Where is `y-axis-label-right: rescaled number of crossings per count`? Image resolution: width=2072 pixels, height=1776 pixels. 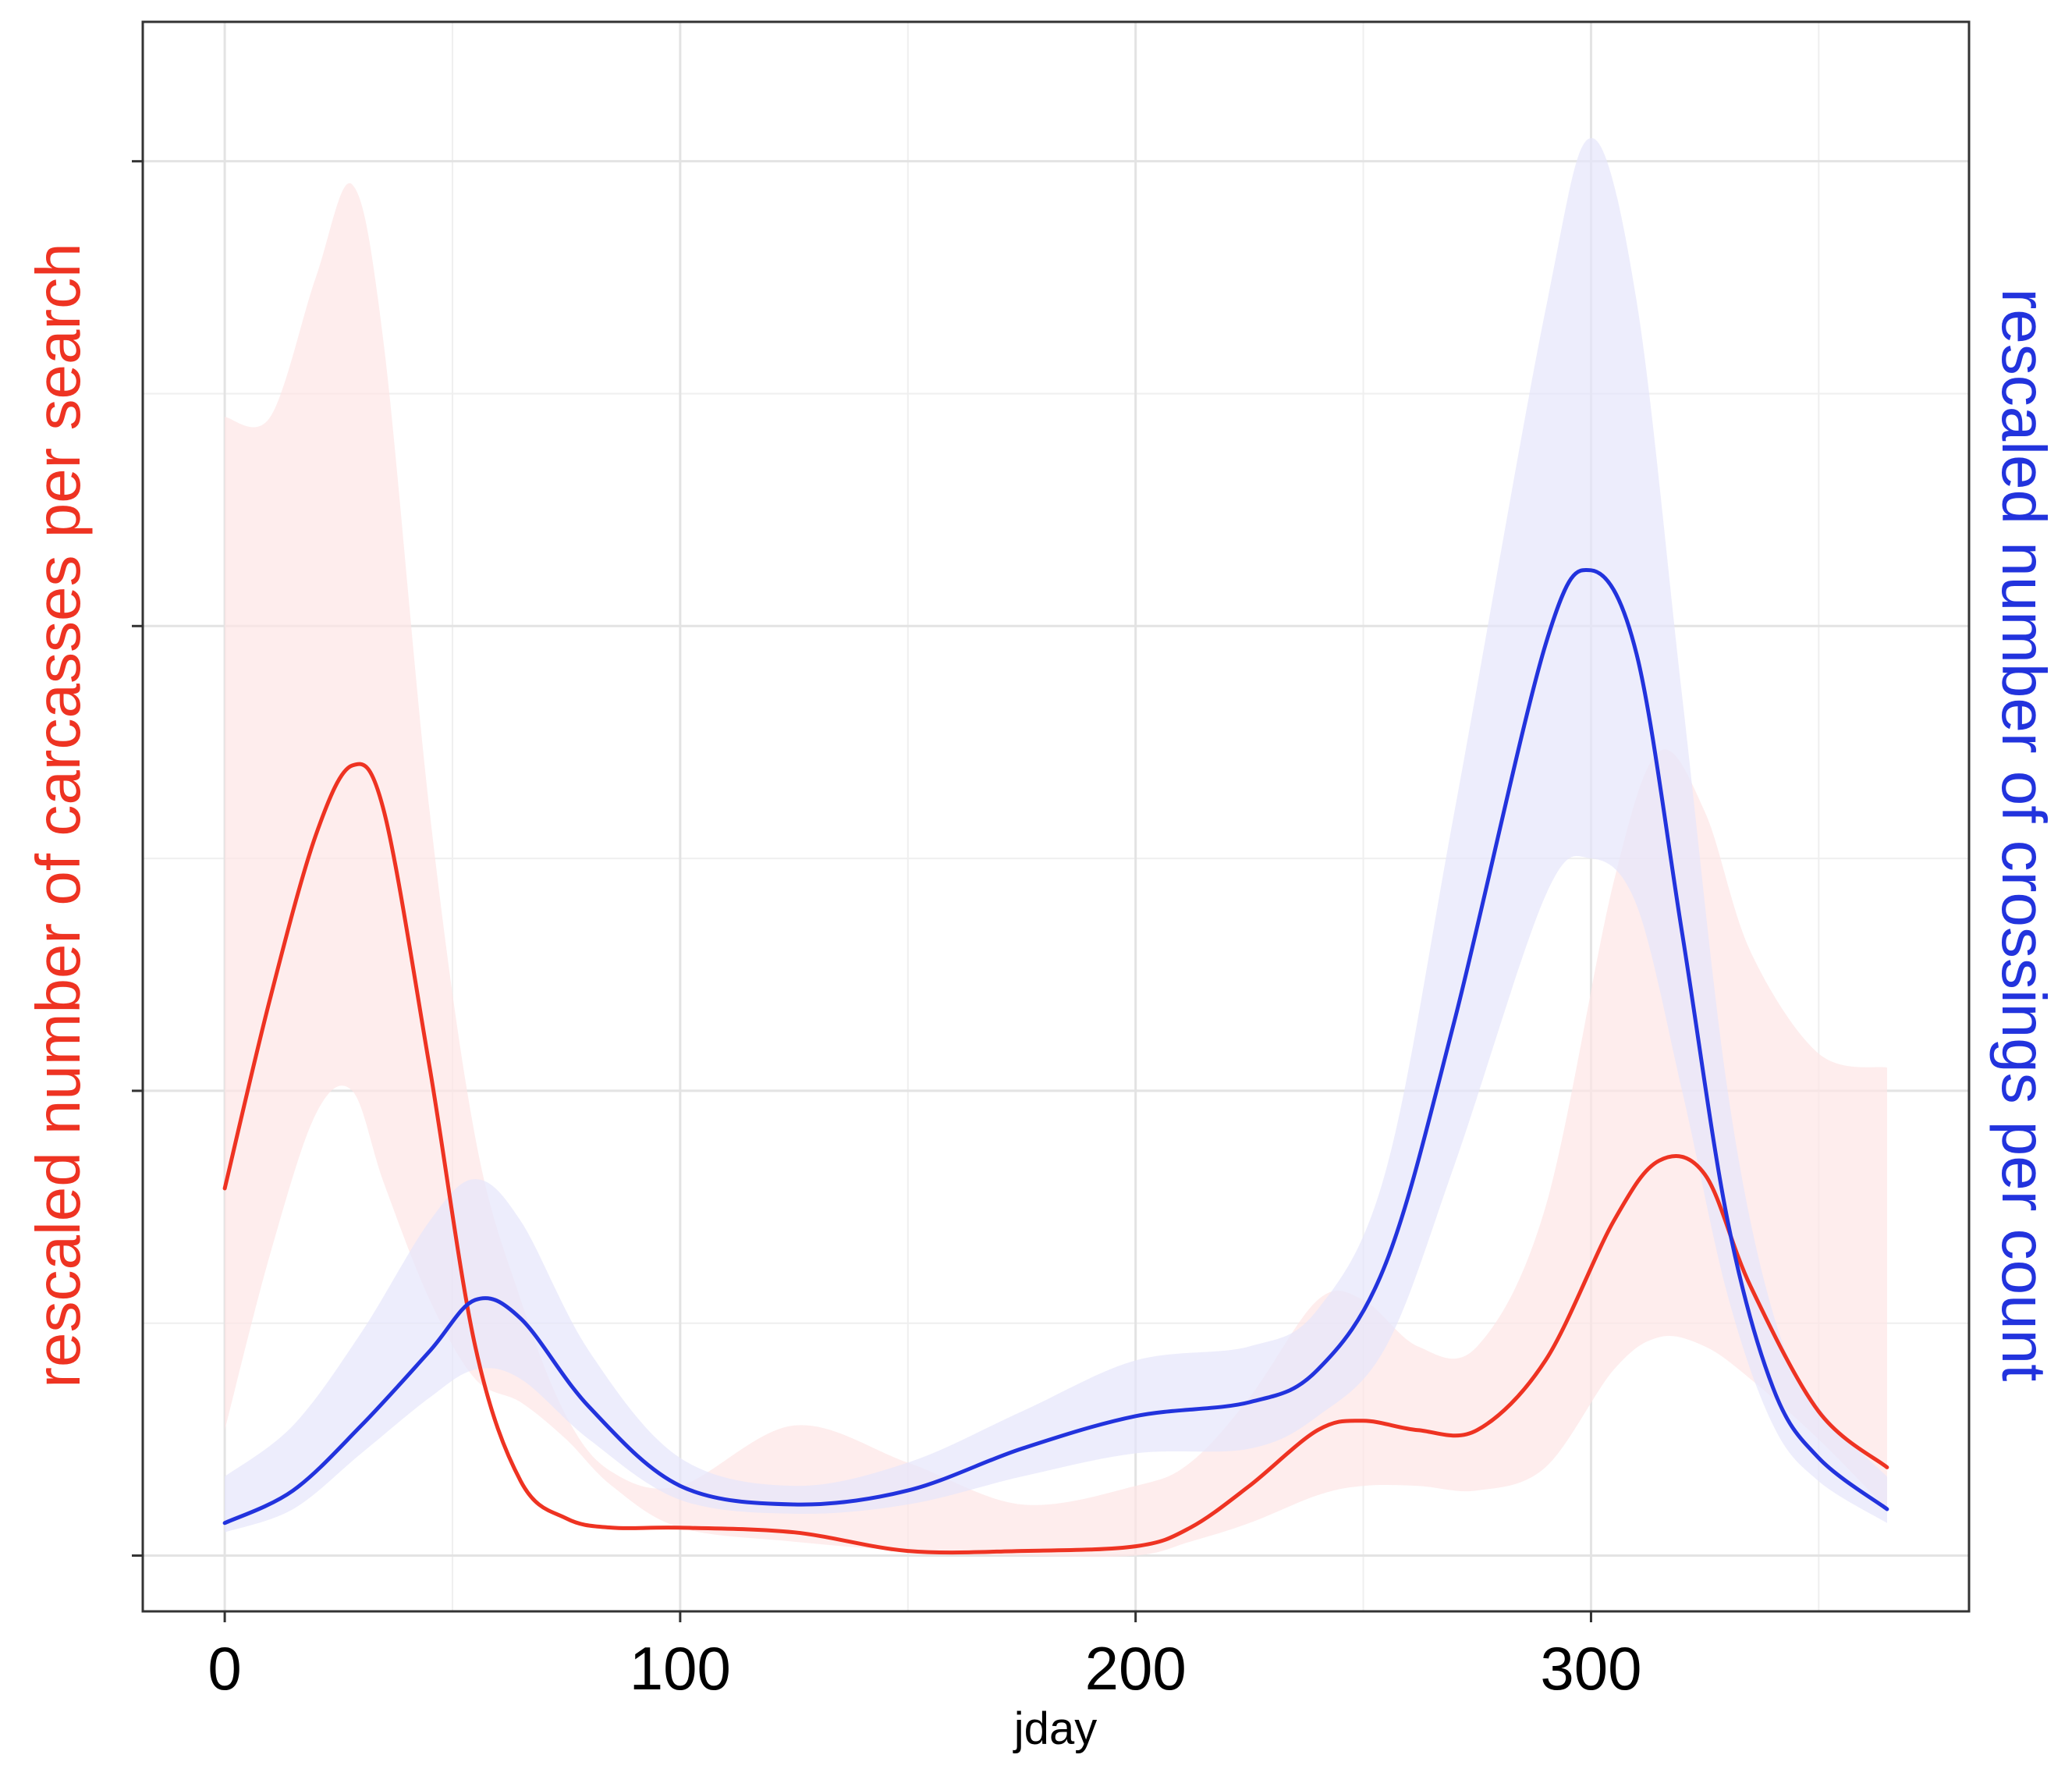
y-axis-label-right: rescaled number of crossings per count is located at coordinates (2024, 835).